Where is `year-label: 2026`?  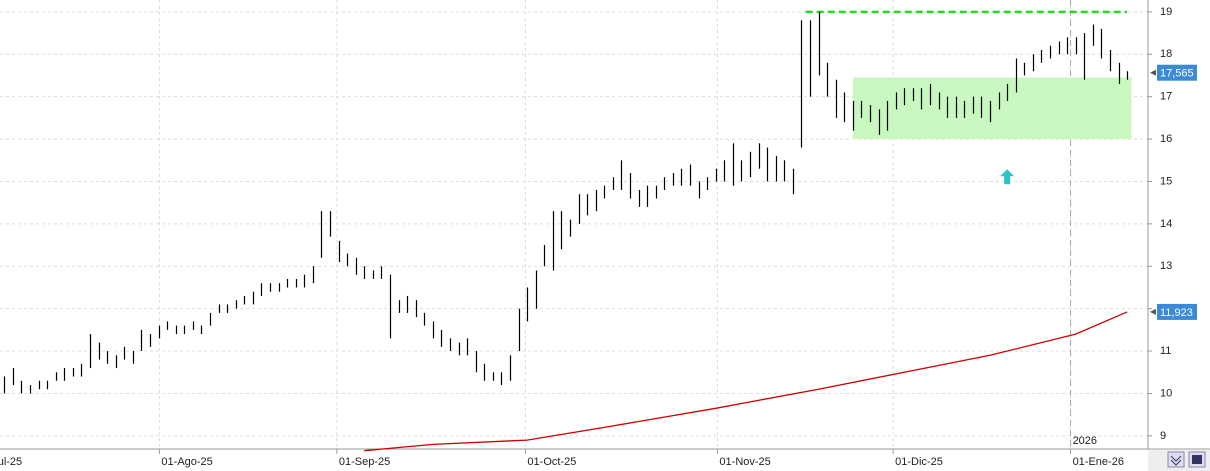 year-label: 2026 is located at coordinates (1085, 441).